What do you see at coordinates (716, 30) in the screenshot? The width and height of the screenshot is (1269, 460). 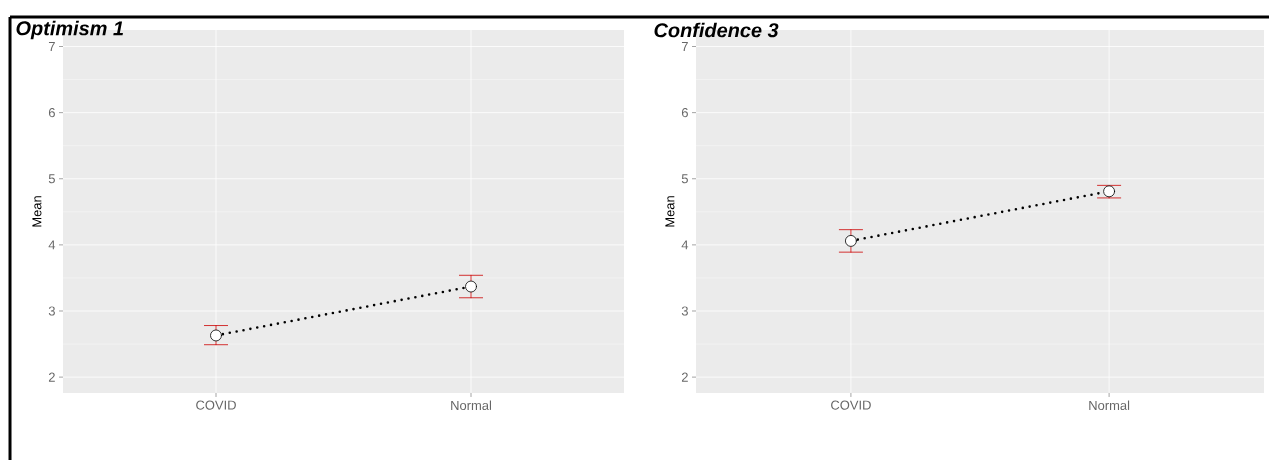 I see `chart-title: Confidence 3` at bounding box center [716, 30].